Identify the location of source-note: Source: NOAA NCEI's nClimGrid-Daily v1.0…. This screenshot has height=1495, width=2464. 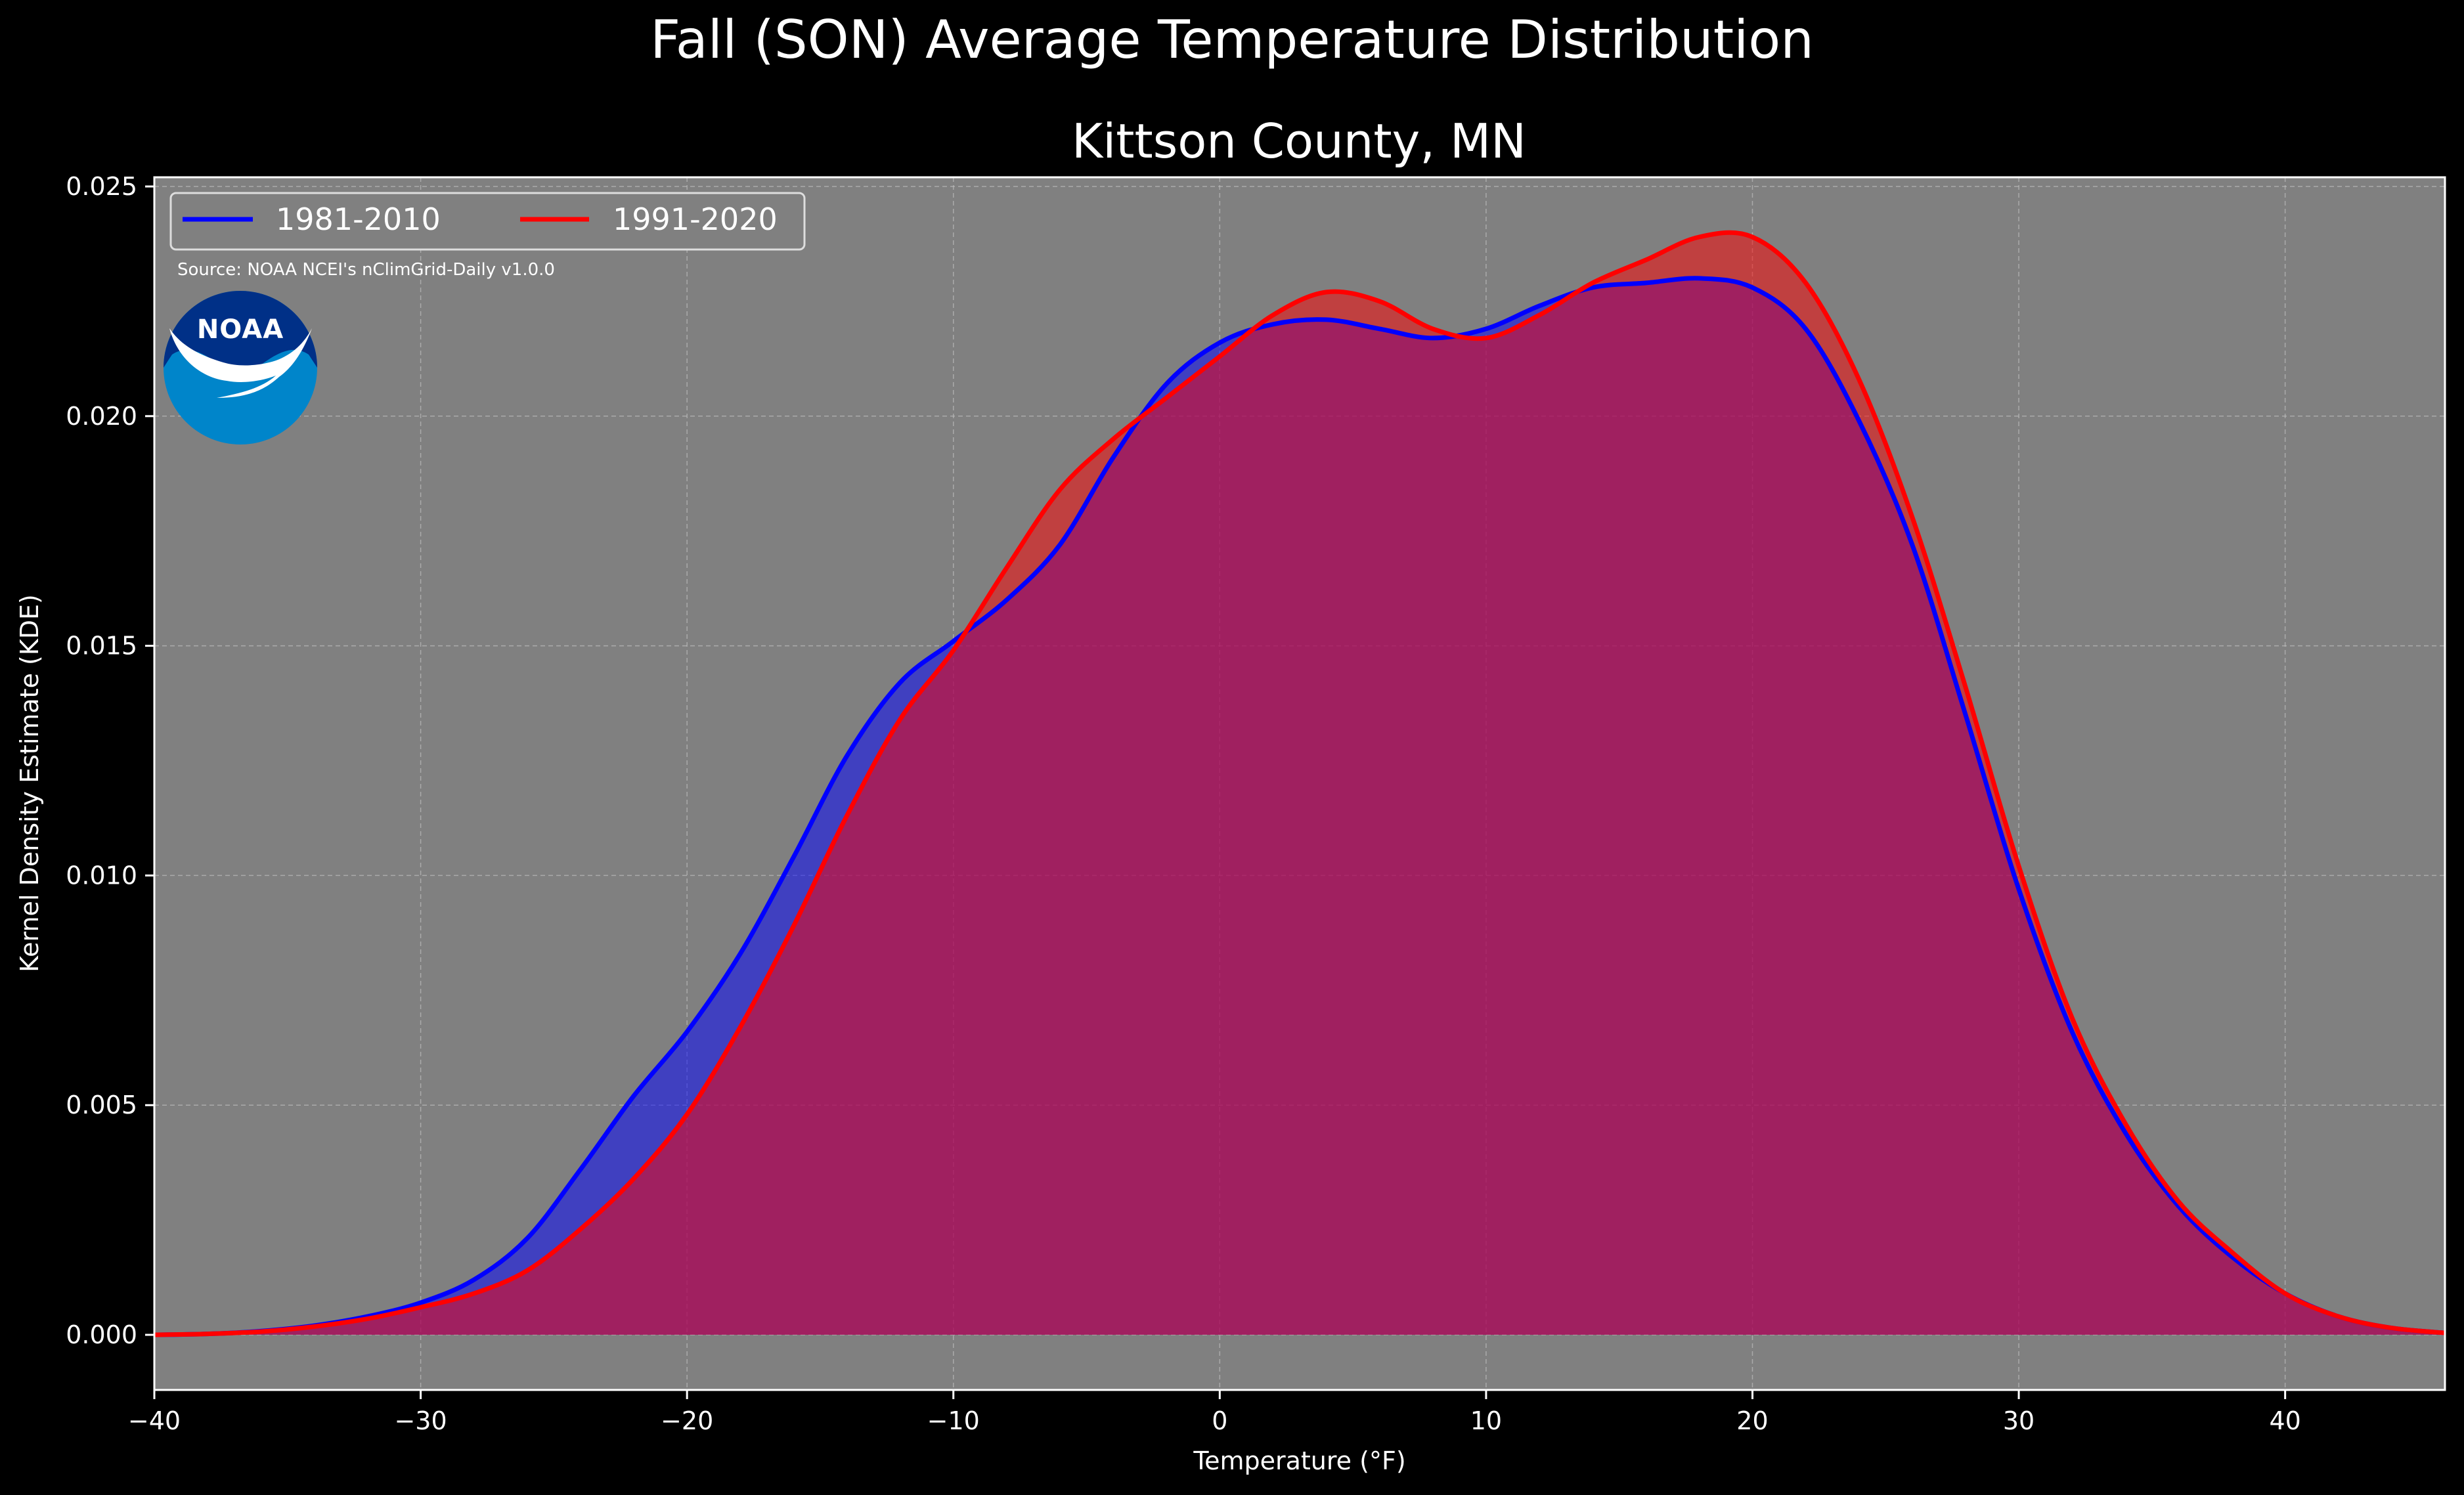
(366, 270).